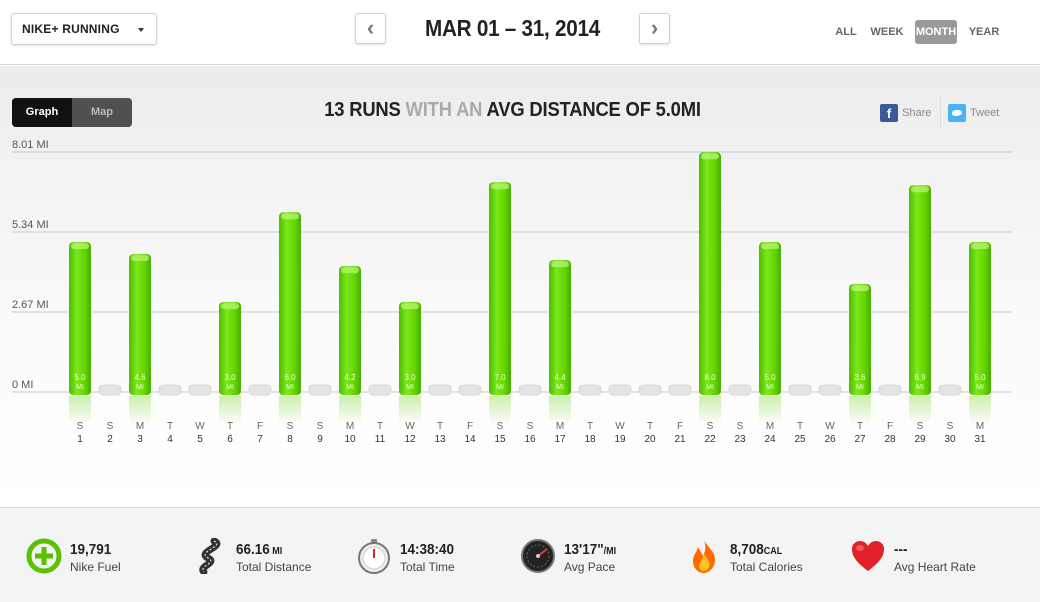 The width and height of the screenshot is (1040, 602). What do you see at coordinates (584, 549) in the screenshot?
I see `pace-number: 13'17"` at bounding box center [584, 549].